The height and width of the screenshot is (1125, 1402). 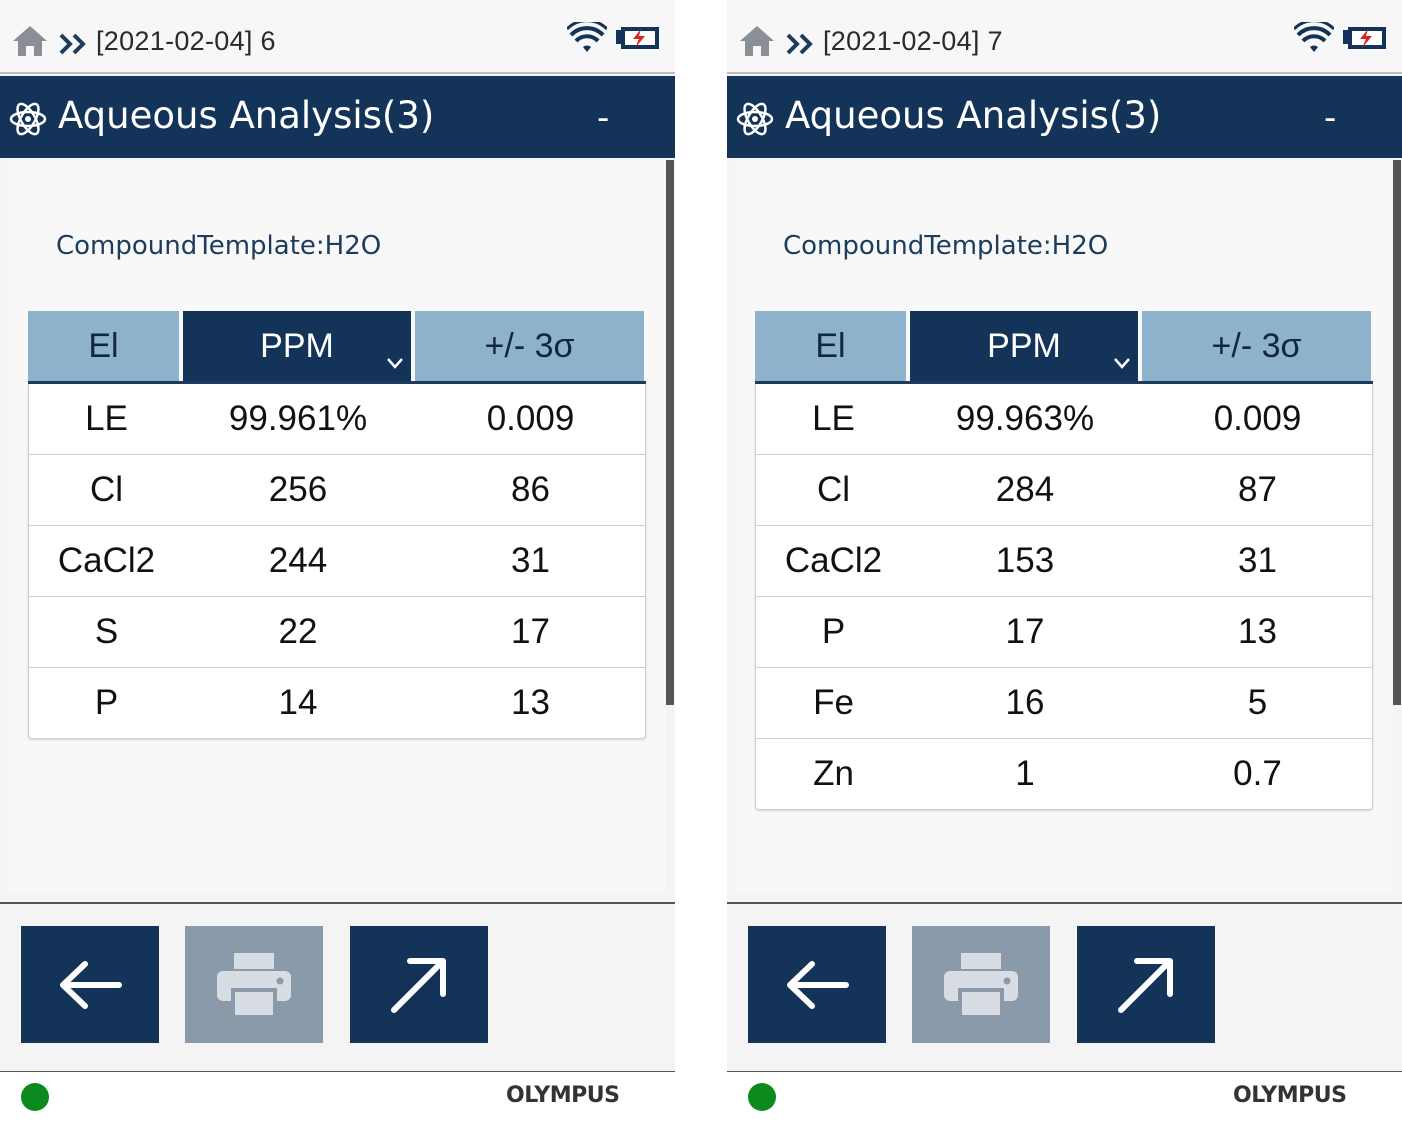 What do you see at coordinates (298, 702) in the screenshot?
I see `ppm-cell: 14` at bounding box center [298, 702].